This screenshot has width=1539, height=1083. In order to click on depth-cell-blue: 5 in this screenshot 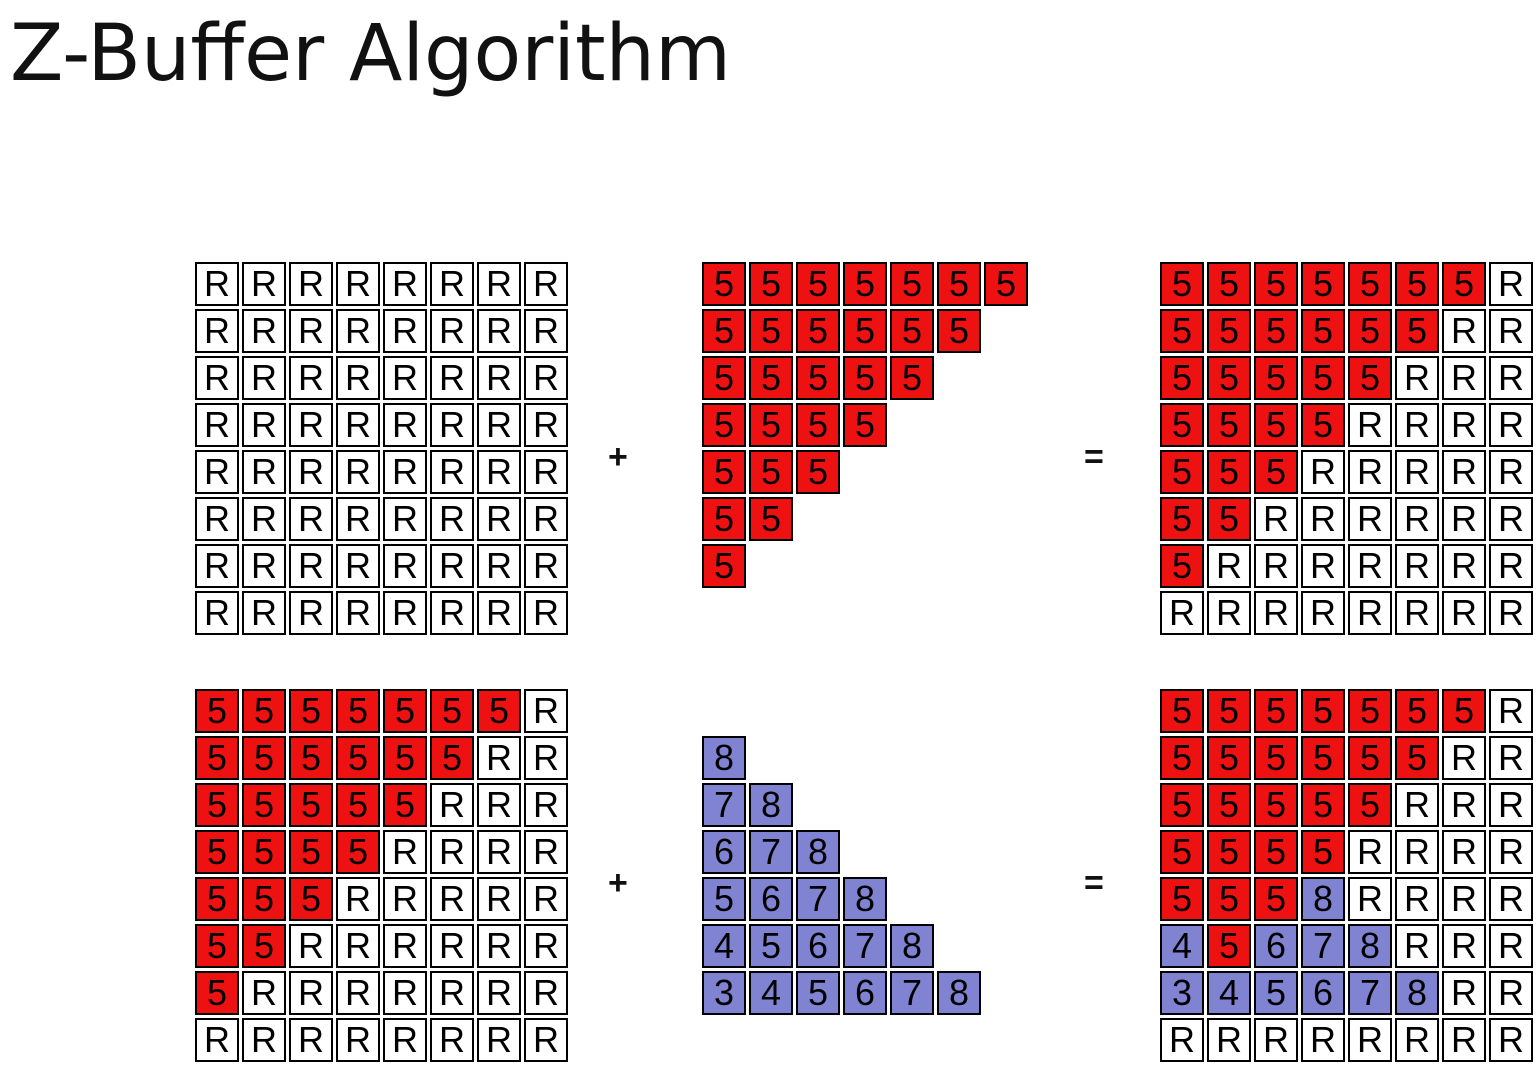, I will do `click(771, 946)`.